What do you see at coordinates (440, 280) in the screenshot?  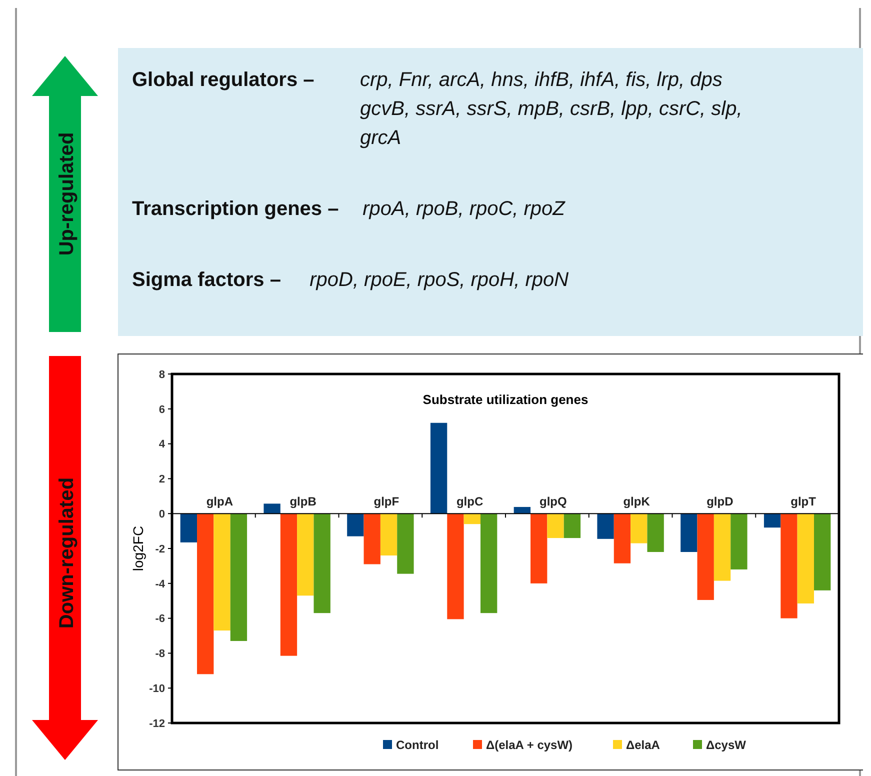 I see `text: rpoD, rpoE, rpoS, rpoH, rpoN` at bounding box center [440, 280].